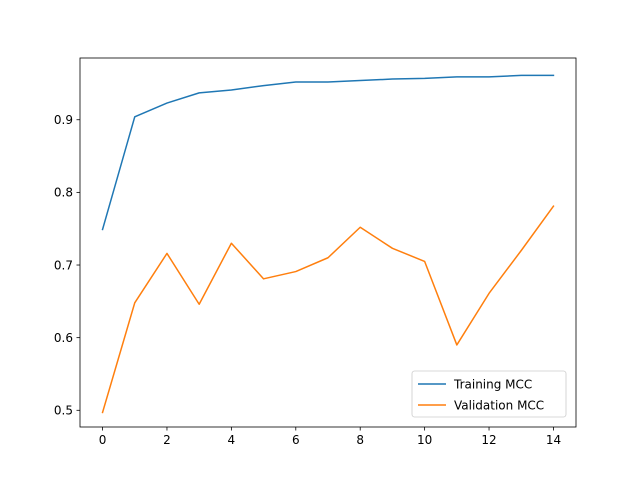 The height and width of the screenshot is (480, 640). Describe the element at coordinates (63, 338) in the screenshot. I see `y-tick-label: 0.6` at that location.